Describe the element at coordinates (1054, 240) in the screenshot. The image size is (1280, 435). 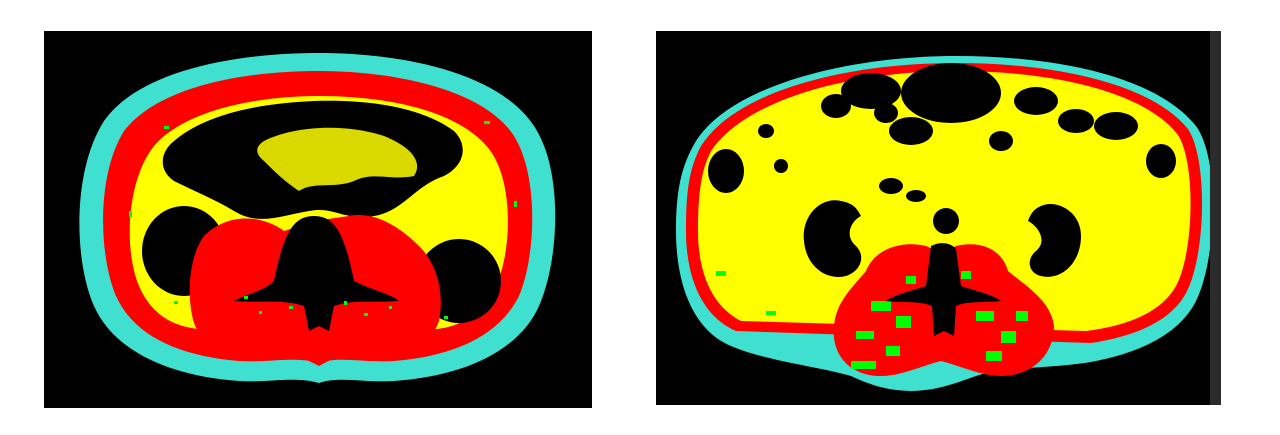
I see `right-kidney-right` at that location.